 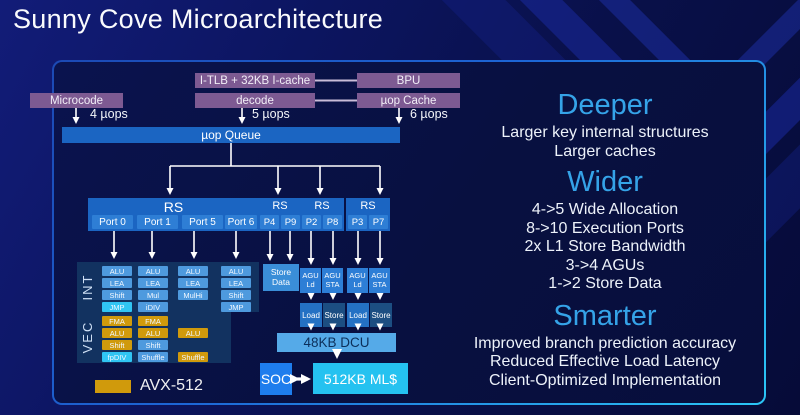 I want to click on exec-unit: iDIV, so click(x=153, y=307).